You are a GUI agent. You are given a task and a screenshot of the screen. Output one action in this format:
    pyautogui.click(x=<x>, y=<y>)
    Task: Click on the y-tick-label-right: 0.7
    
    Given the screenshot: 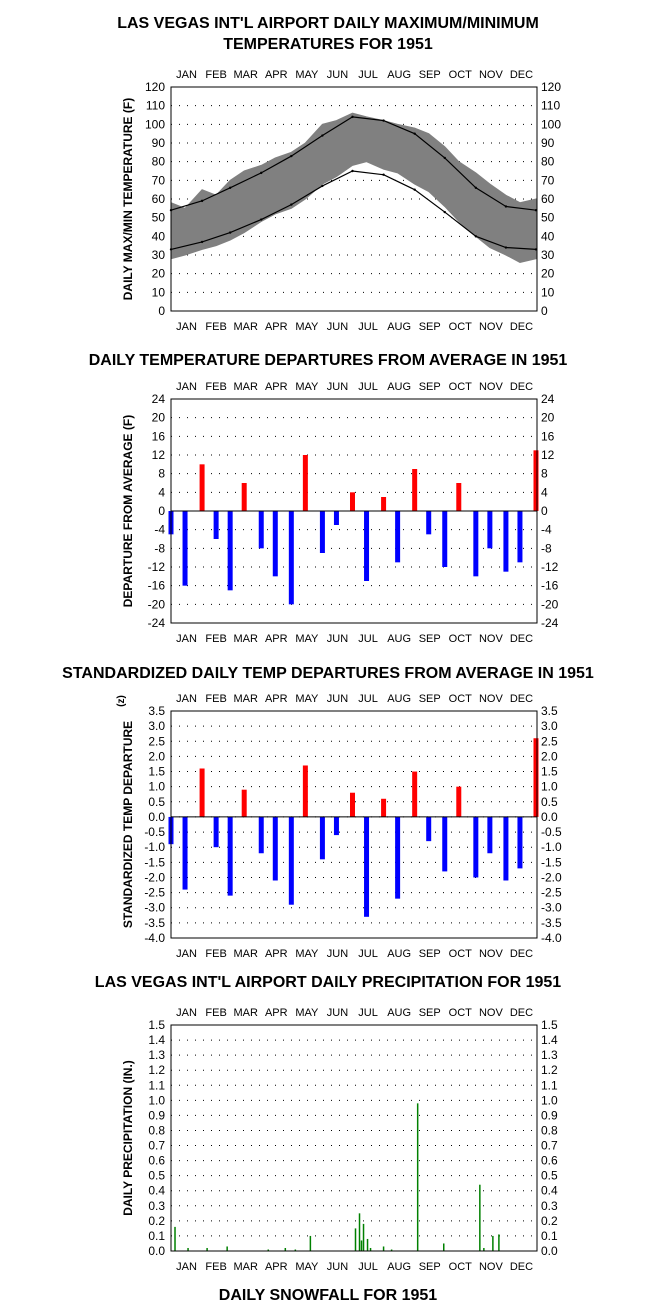 What is the action you would take?
    pyautogui.click(x=549, y=1146)
    